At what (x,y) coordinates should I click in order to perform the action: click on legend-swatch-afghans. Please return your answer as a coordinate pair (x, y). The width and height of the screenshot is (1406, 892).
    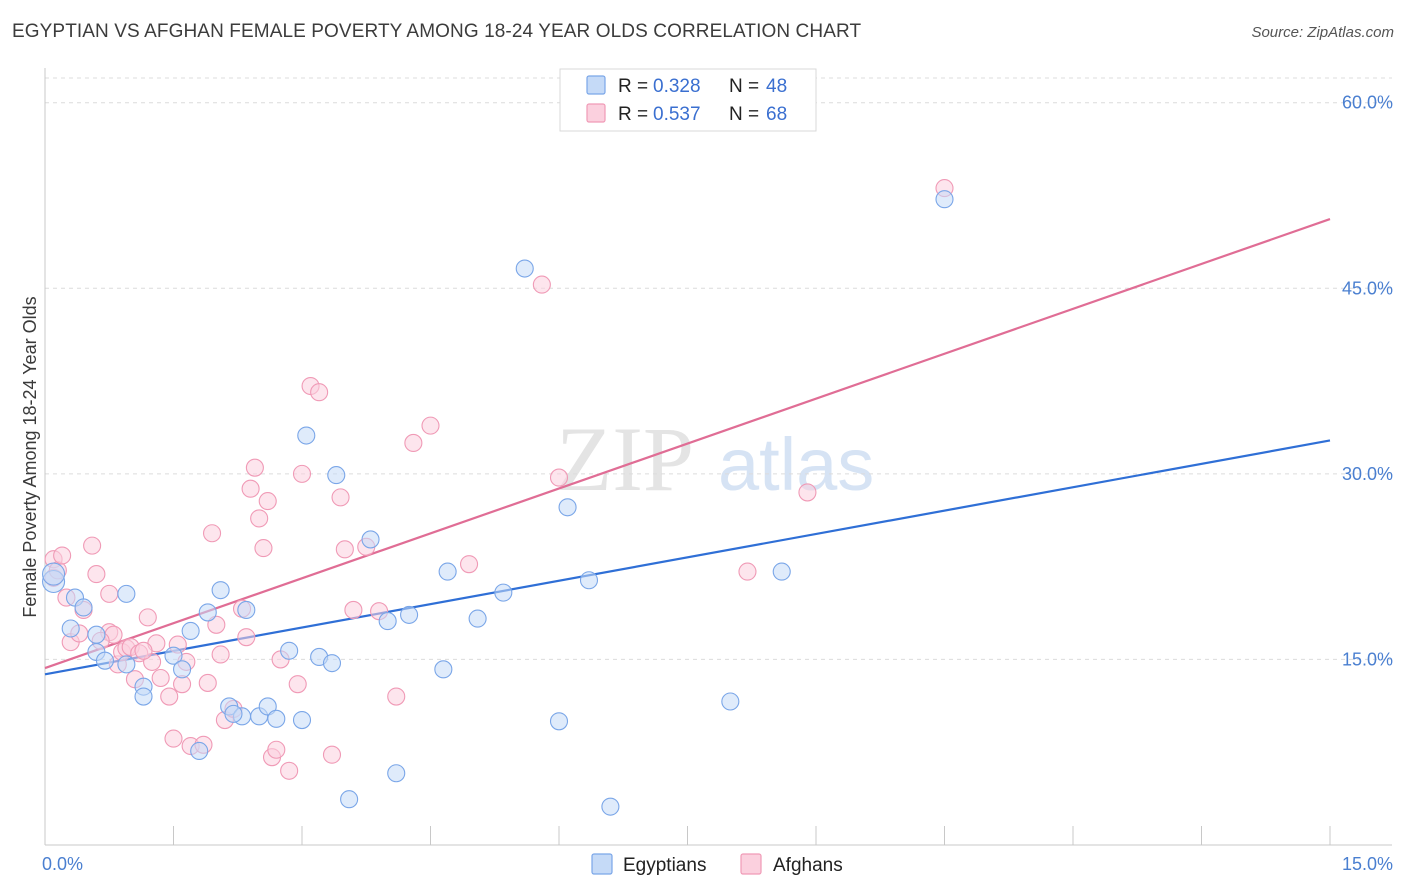
    Looking at the image, I should click on (596, 113).